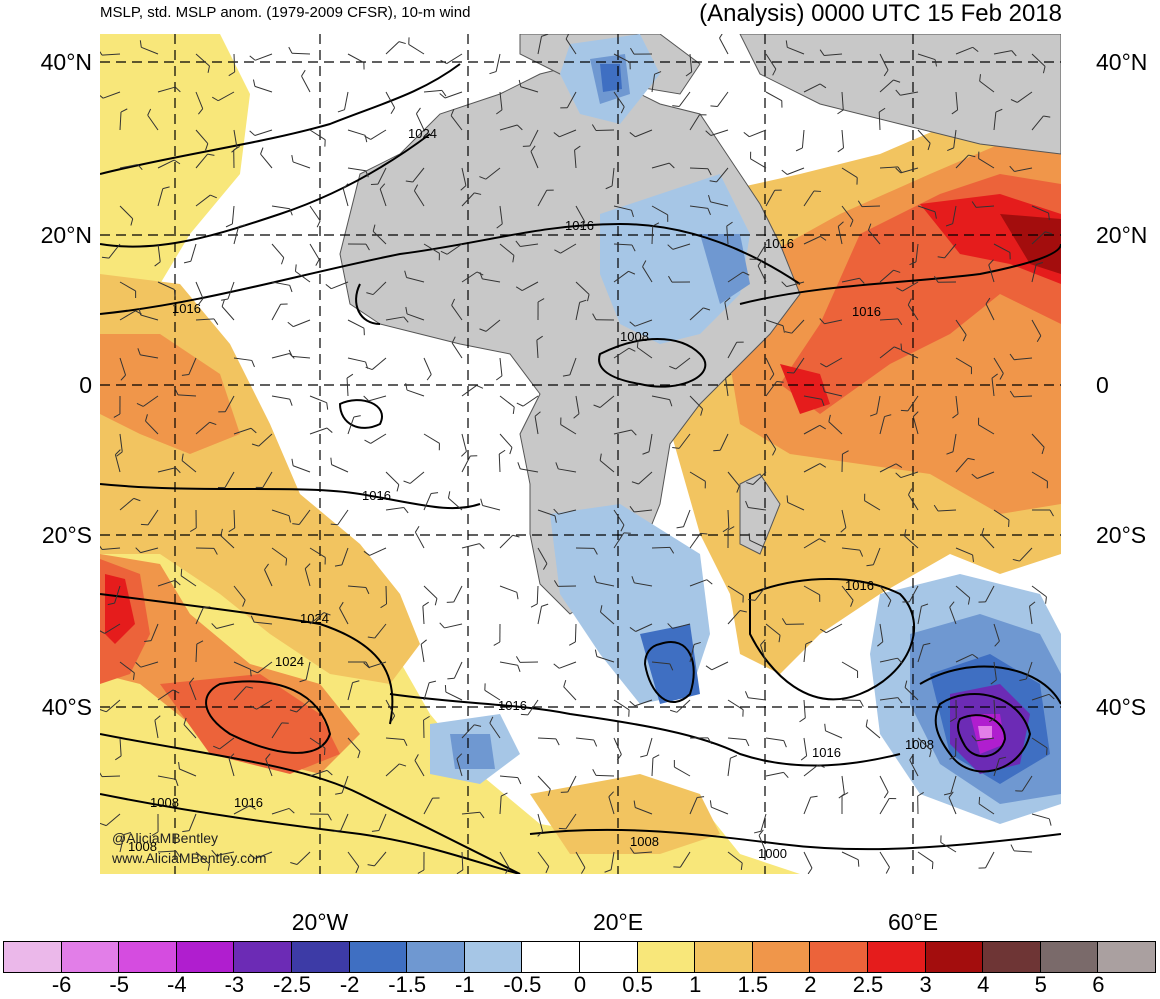 The image size is (1160, 999). Describe the element at coordinates (983, 984) in the screenshot. I see `colorbar-label: 4` at that location.